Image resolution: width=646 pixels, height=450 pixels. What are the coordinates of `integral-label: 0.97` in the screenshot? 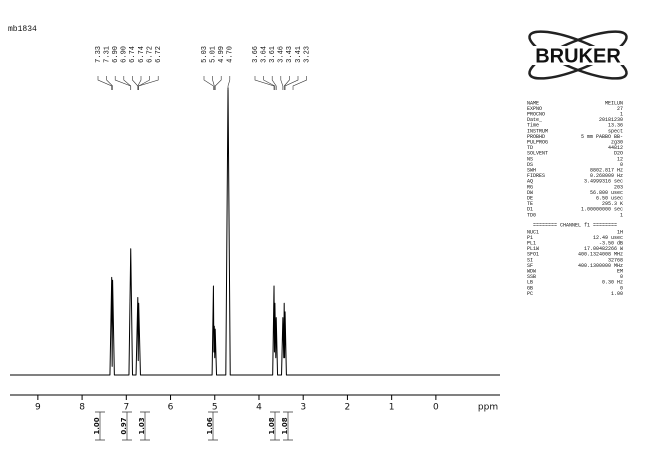 It's located at (124, 425).